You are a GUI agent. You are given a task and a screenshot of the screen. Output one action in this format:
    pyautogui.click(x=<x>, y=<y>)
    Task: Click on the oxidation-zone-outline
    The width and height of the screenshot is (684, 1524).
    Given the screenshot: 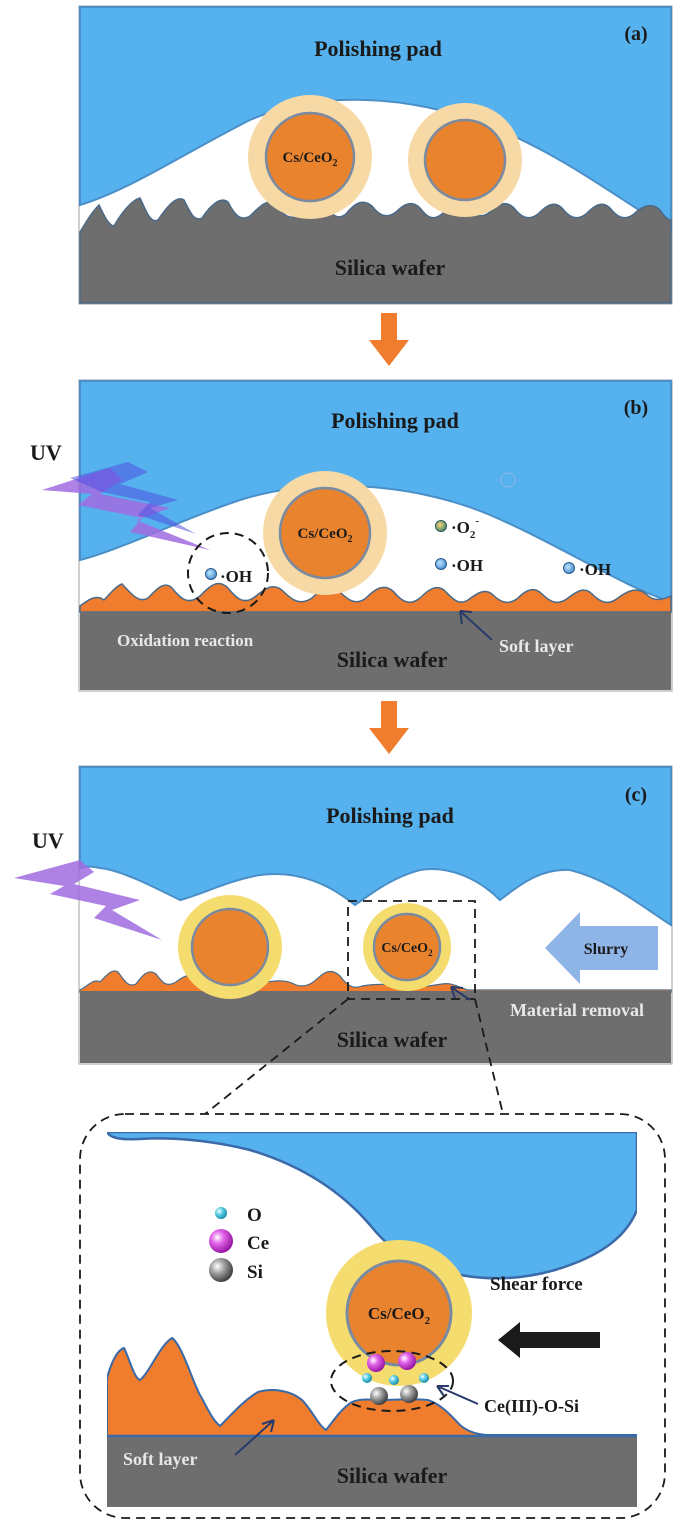 What is the action you would take?
    pyautogui.click(x=228, y=573)
    